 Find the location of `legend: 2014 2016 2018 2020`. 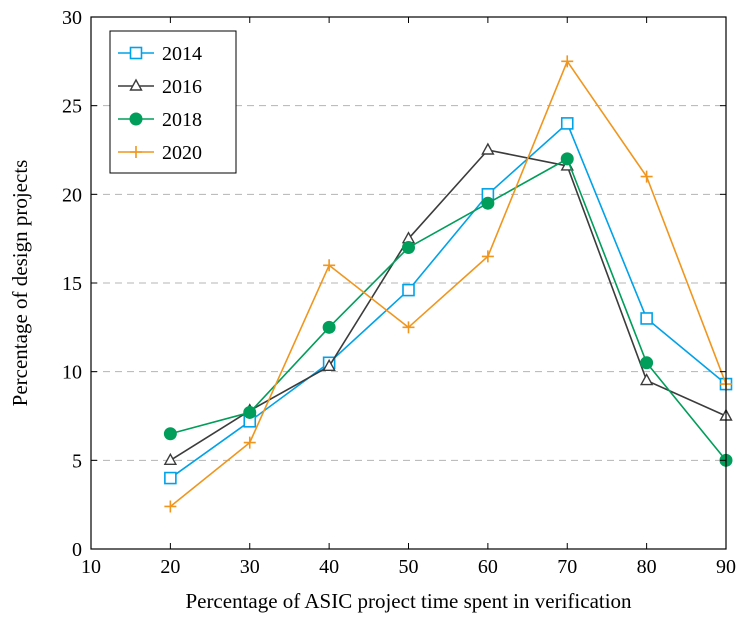

legend: 2014 2016 2018 2020 is located at coordinates (173, 102).